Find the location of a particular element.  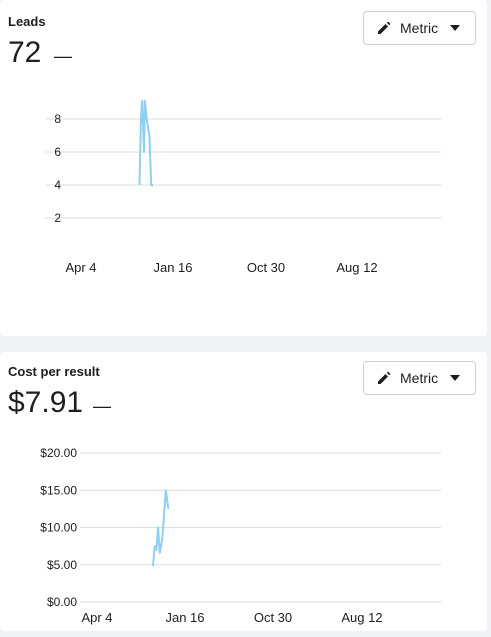

y-tick-label: $0.00 is located at coordinates (62, 602).